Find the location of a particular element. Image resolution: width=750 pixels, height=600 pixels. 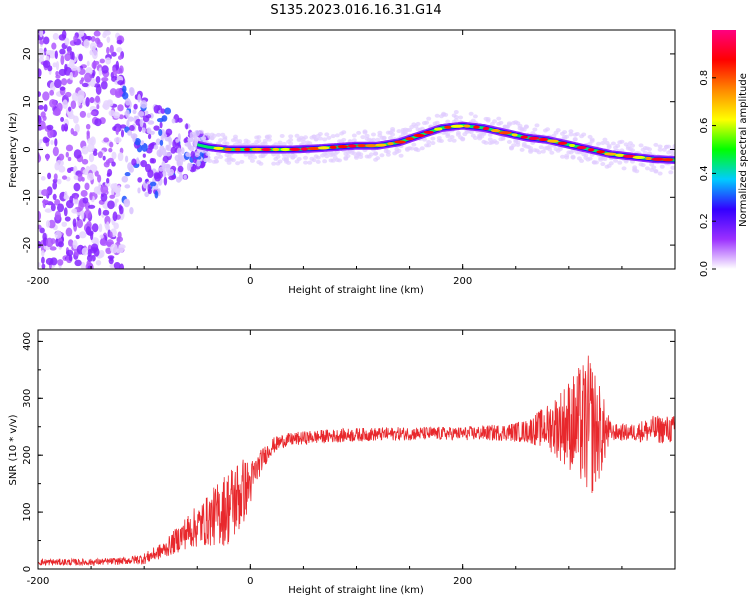

snr-y-label: SNR (10 * v/v) is located at coordinates (13, 449).